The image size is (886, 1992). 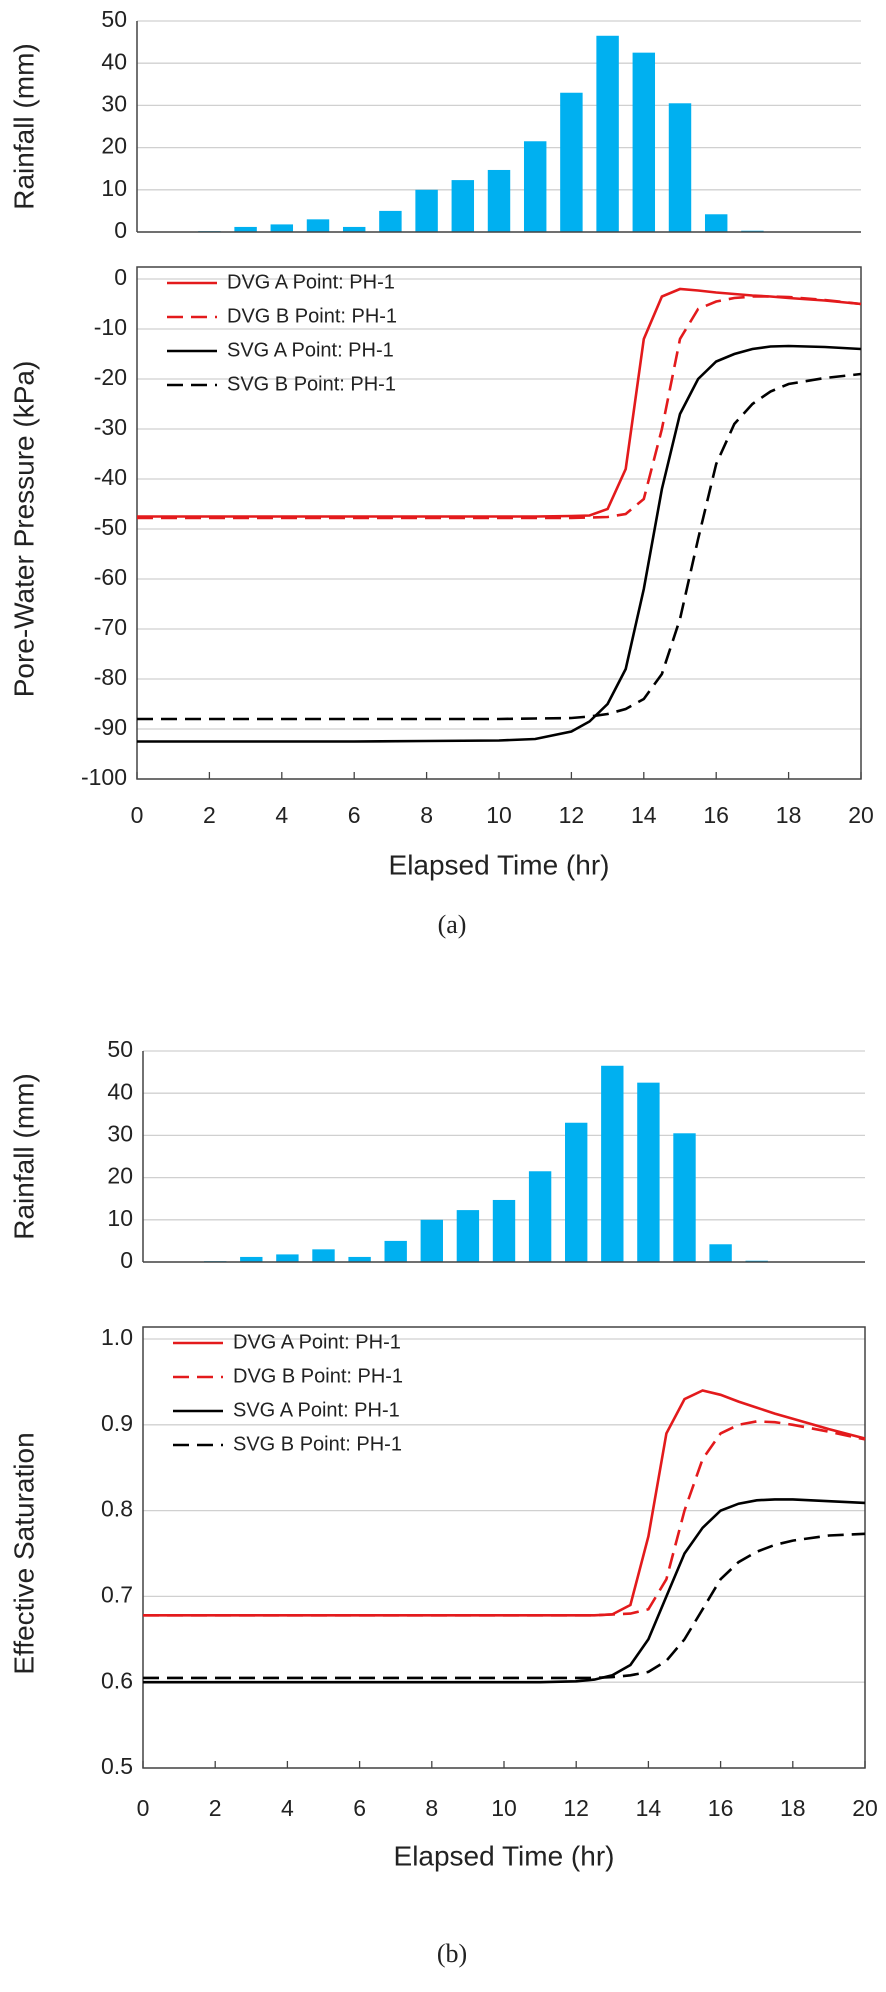 I want to click on y-tick-label: -60, so click(x=110, y=577).